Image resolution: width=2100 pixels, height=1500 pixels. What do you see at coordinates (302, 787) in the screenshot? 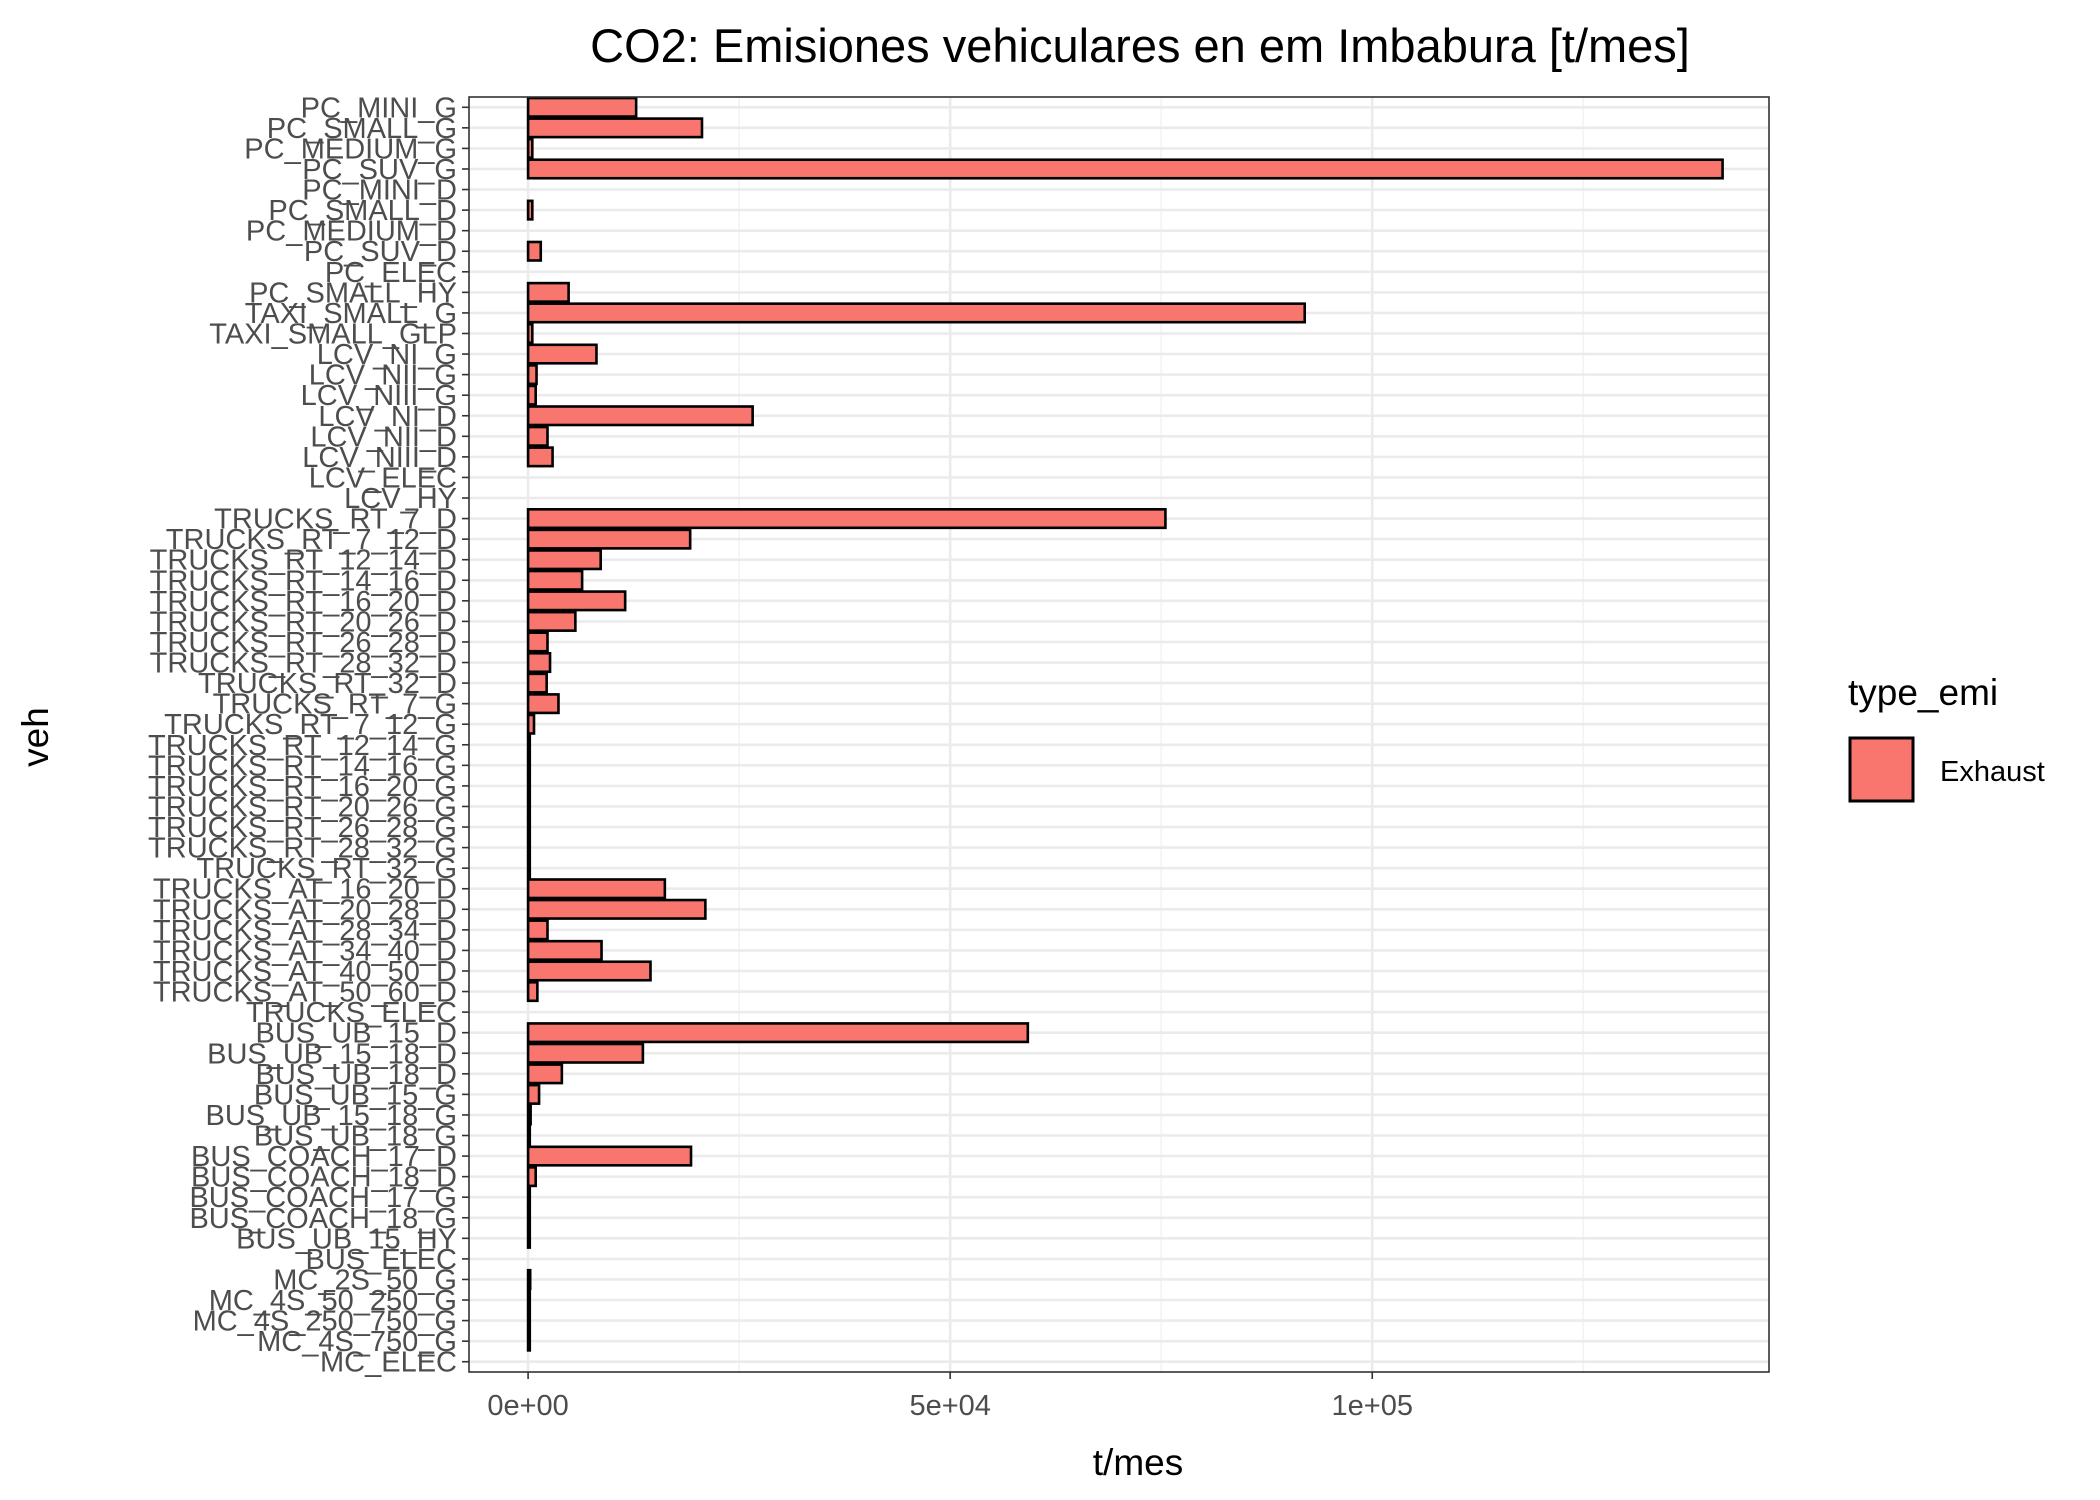
I see `y-tick-label: TRUCKS_RT_16_20_G` at bounding box center [302, 787].